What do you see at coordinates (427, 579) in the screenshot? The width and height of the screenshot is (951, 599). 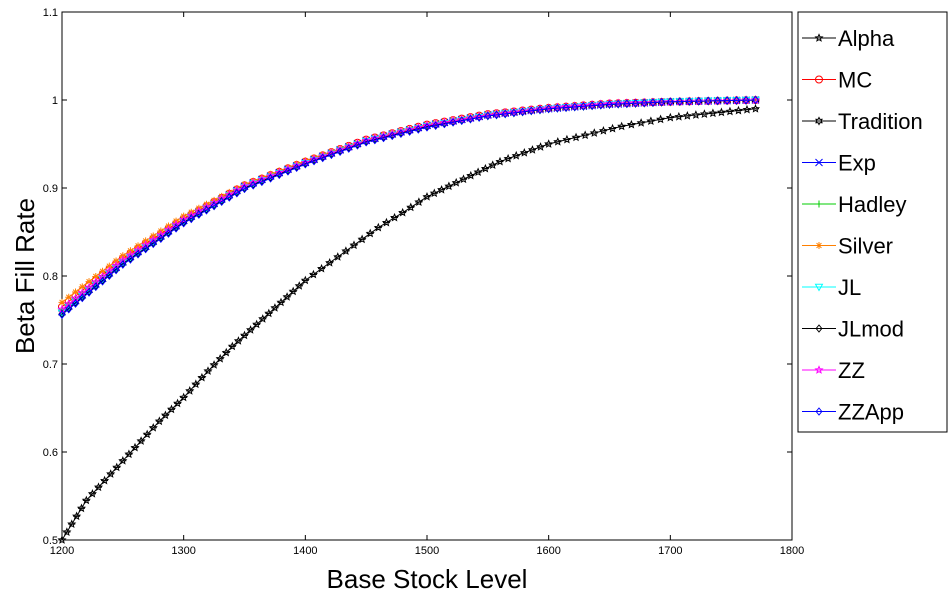 I see `x-axis-label: Base Stock Level` at bounding box center [427, 579].